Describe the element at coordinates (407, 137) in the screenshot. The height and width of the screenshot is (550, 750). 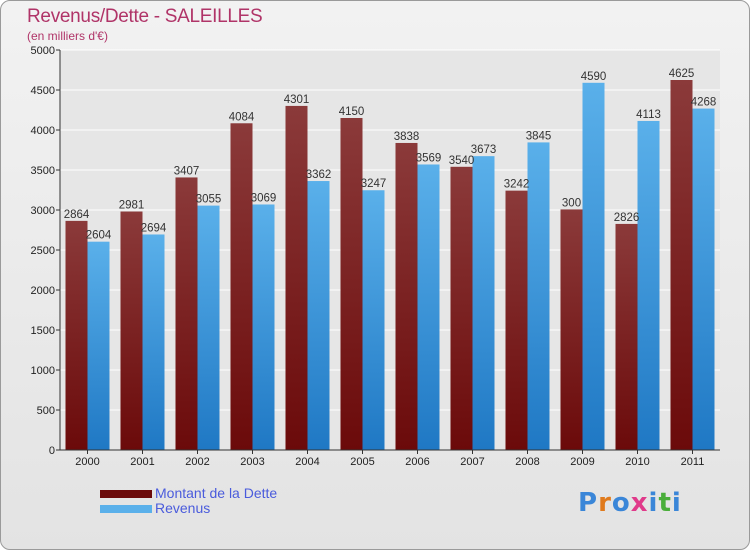
I see `data-label-dette: 3838` at that location.